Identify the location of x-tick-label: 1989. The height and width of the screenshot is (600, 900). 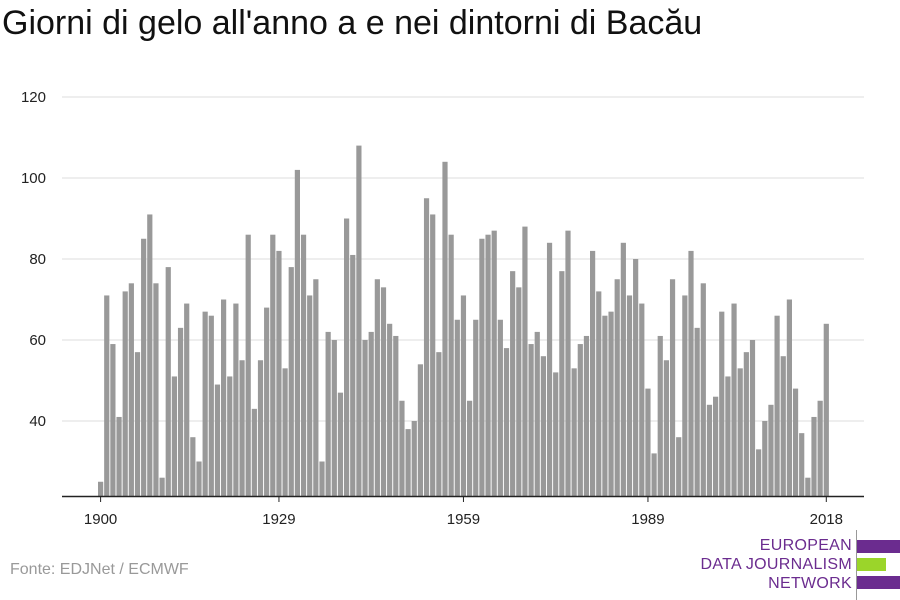
(647, 519).